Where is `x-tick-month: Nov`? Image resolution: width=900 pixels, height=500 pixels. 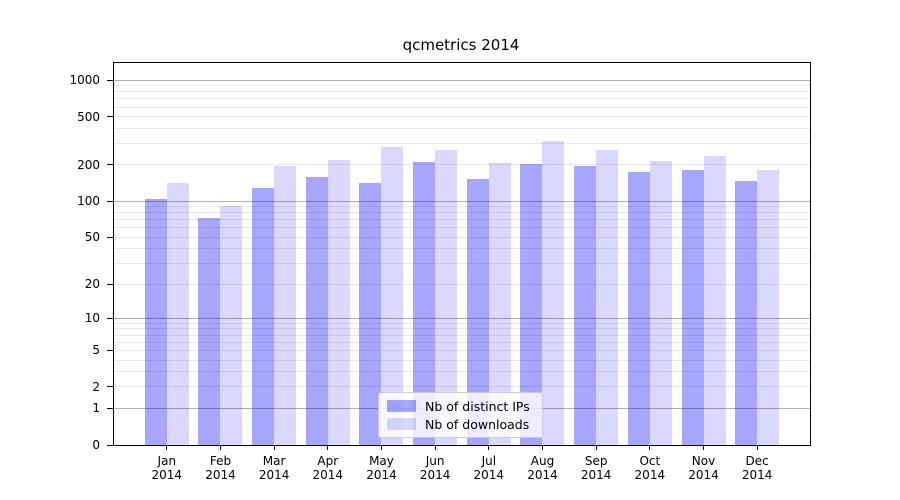 x-tick-month: Nov is located at coordinates (703, 461).